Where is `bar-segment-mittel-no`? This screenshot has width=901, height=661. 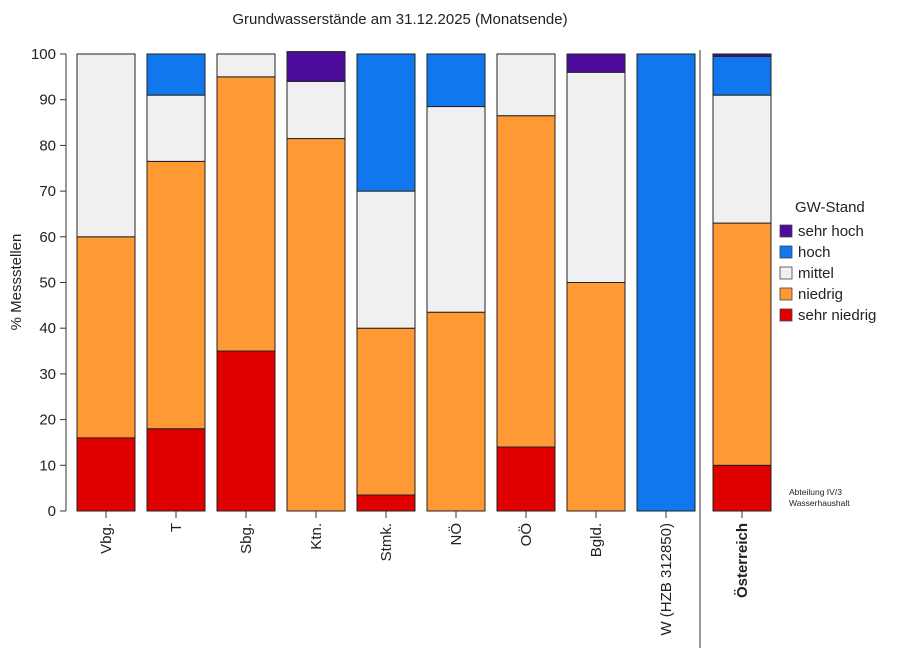 bar-segment-mittel-no is located at coordinates (456, 209).